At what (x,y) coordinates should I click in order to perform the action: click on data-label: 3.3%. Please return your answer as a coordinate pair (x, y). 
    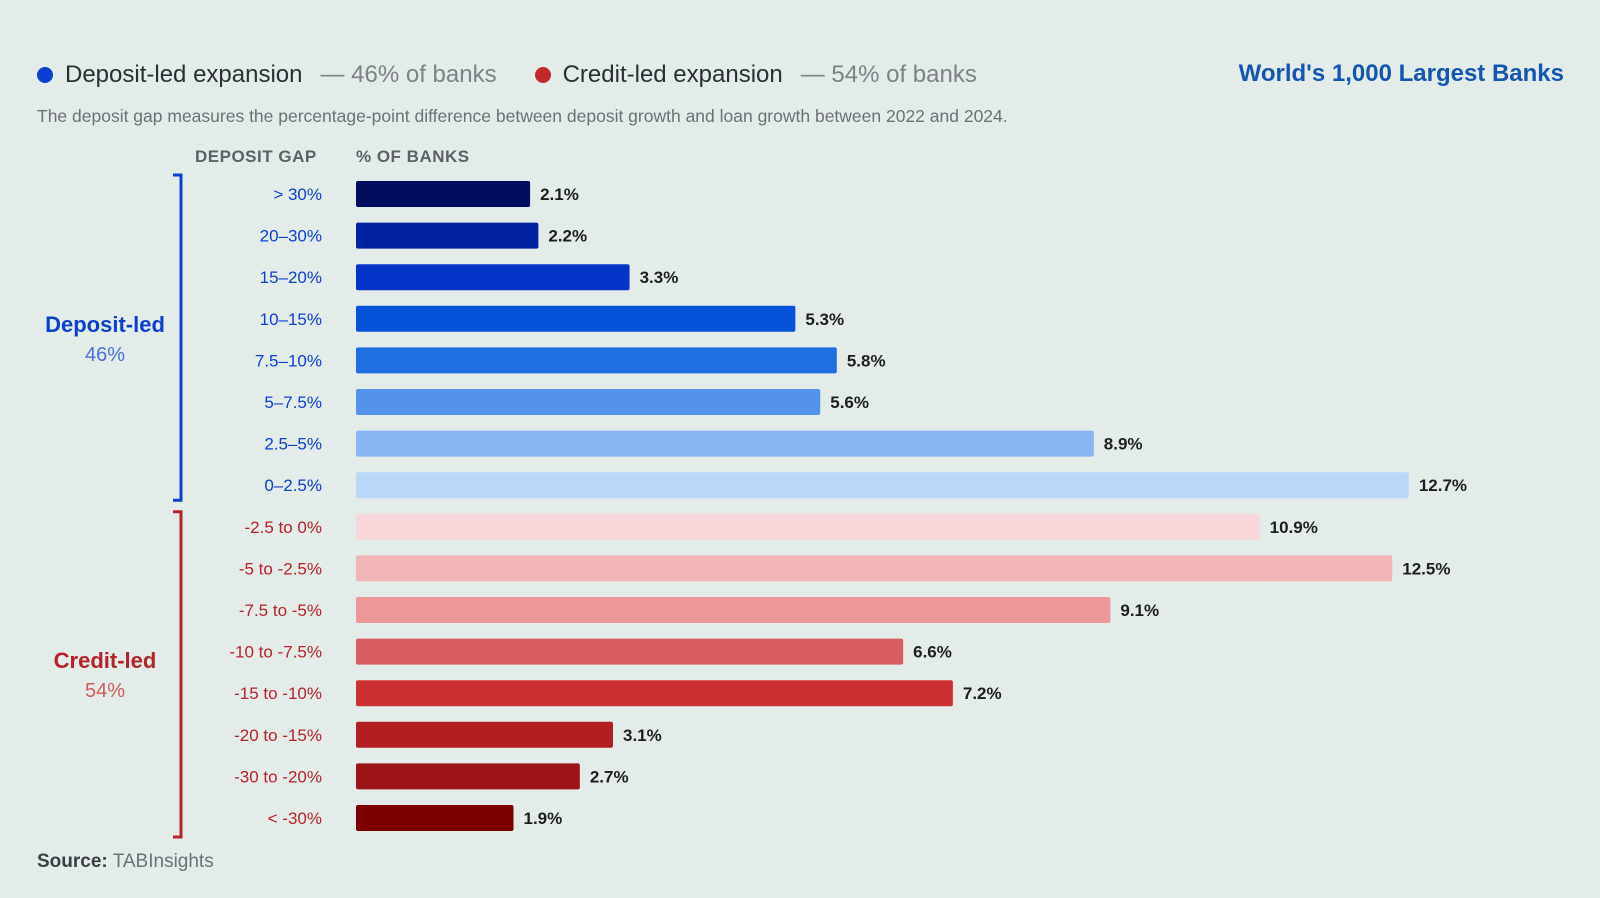
    Looking at the image, I should click on (659, 277).